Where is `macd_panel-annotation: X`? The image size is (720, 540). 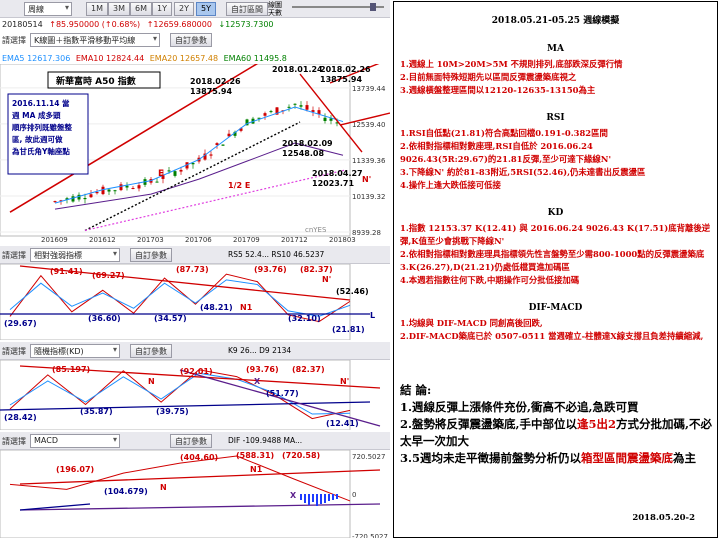 macd_panel-annotation: X is located at coordinates (293, 495).